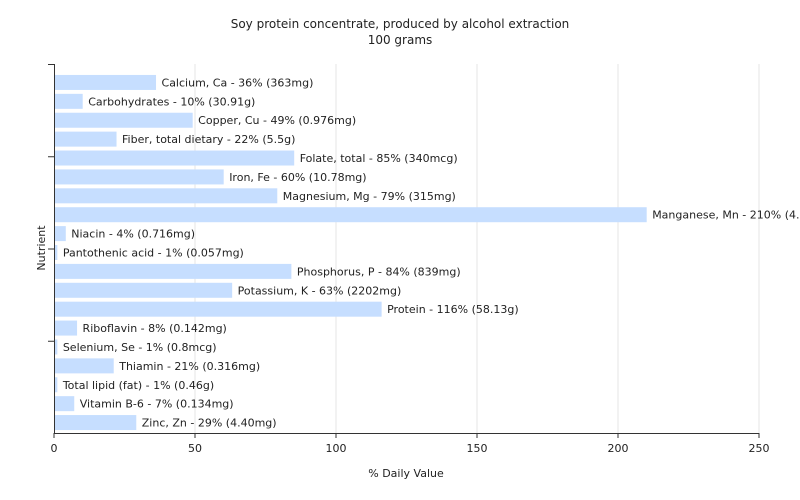  What do you see at coordinates (157, 404) in the screenshot?
I see `bar-label: Vitamin B-6 - 7% (0.134mg)` at bounding box center [157, 404].